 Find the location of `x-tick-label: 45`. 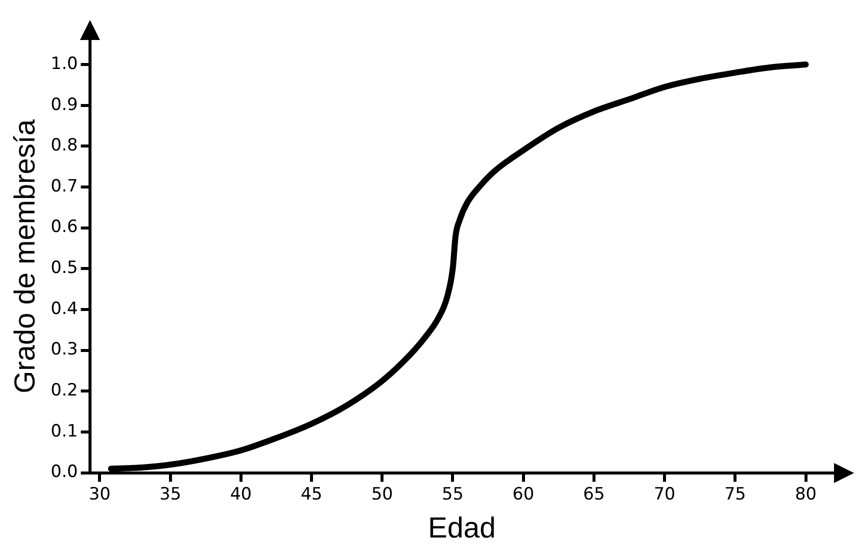

x-tick-label: 45 is located at coordinates (311, 494).